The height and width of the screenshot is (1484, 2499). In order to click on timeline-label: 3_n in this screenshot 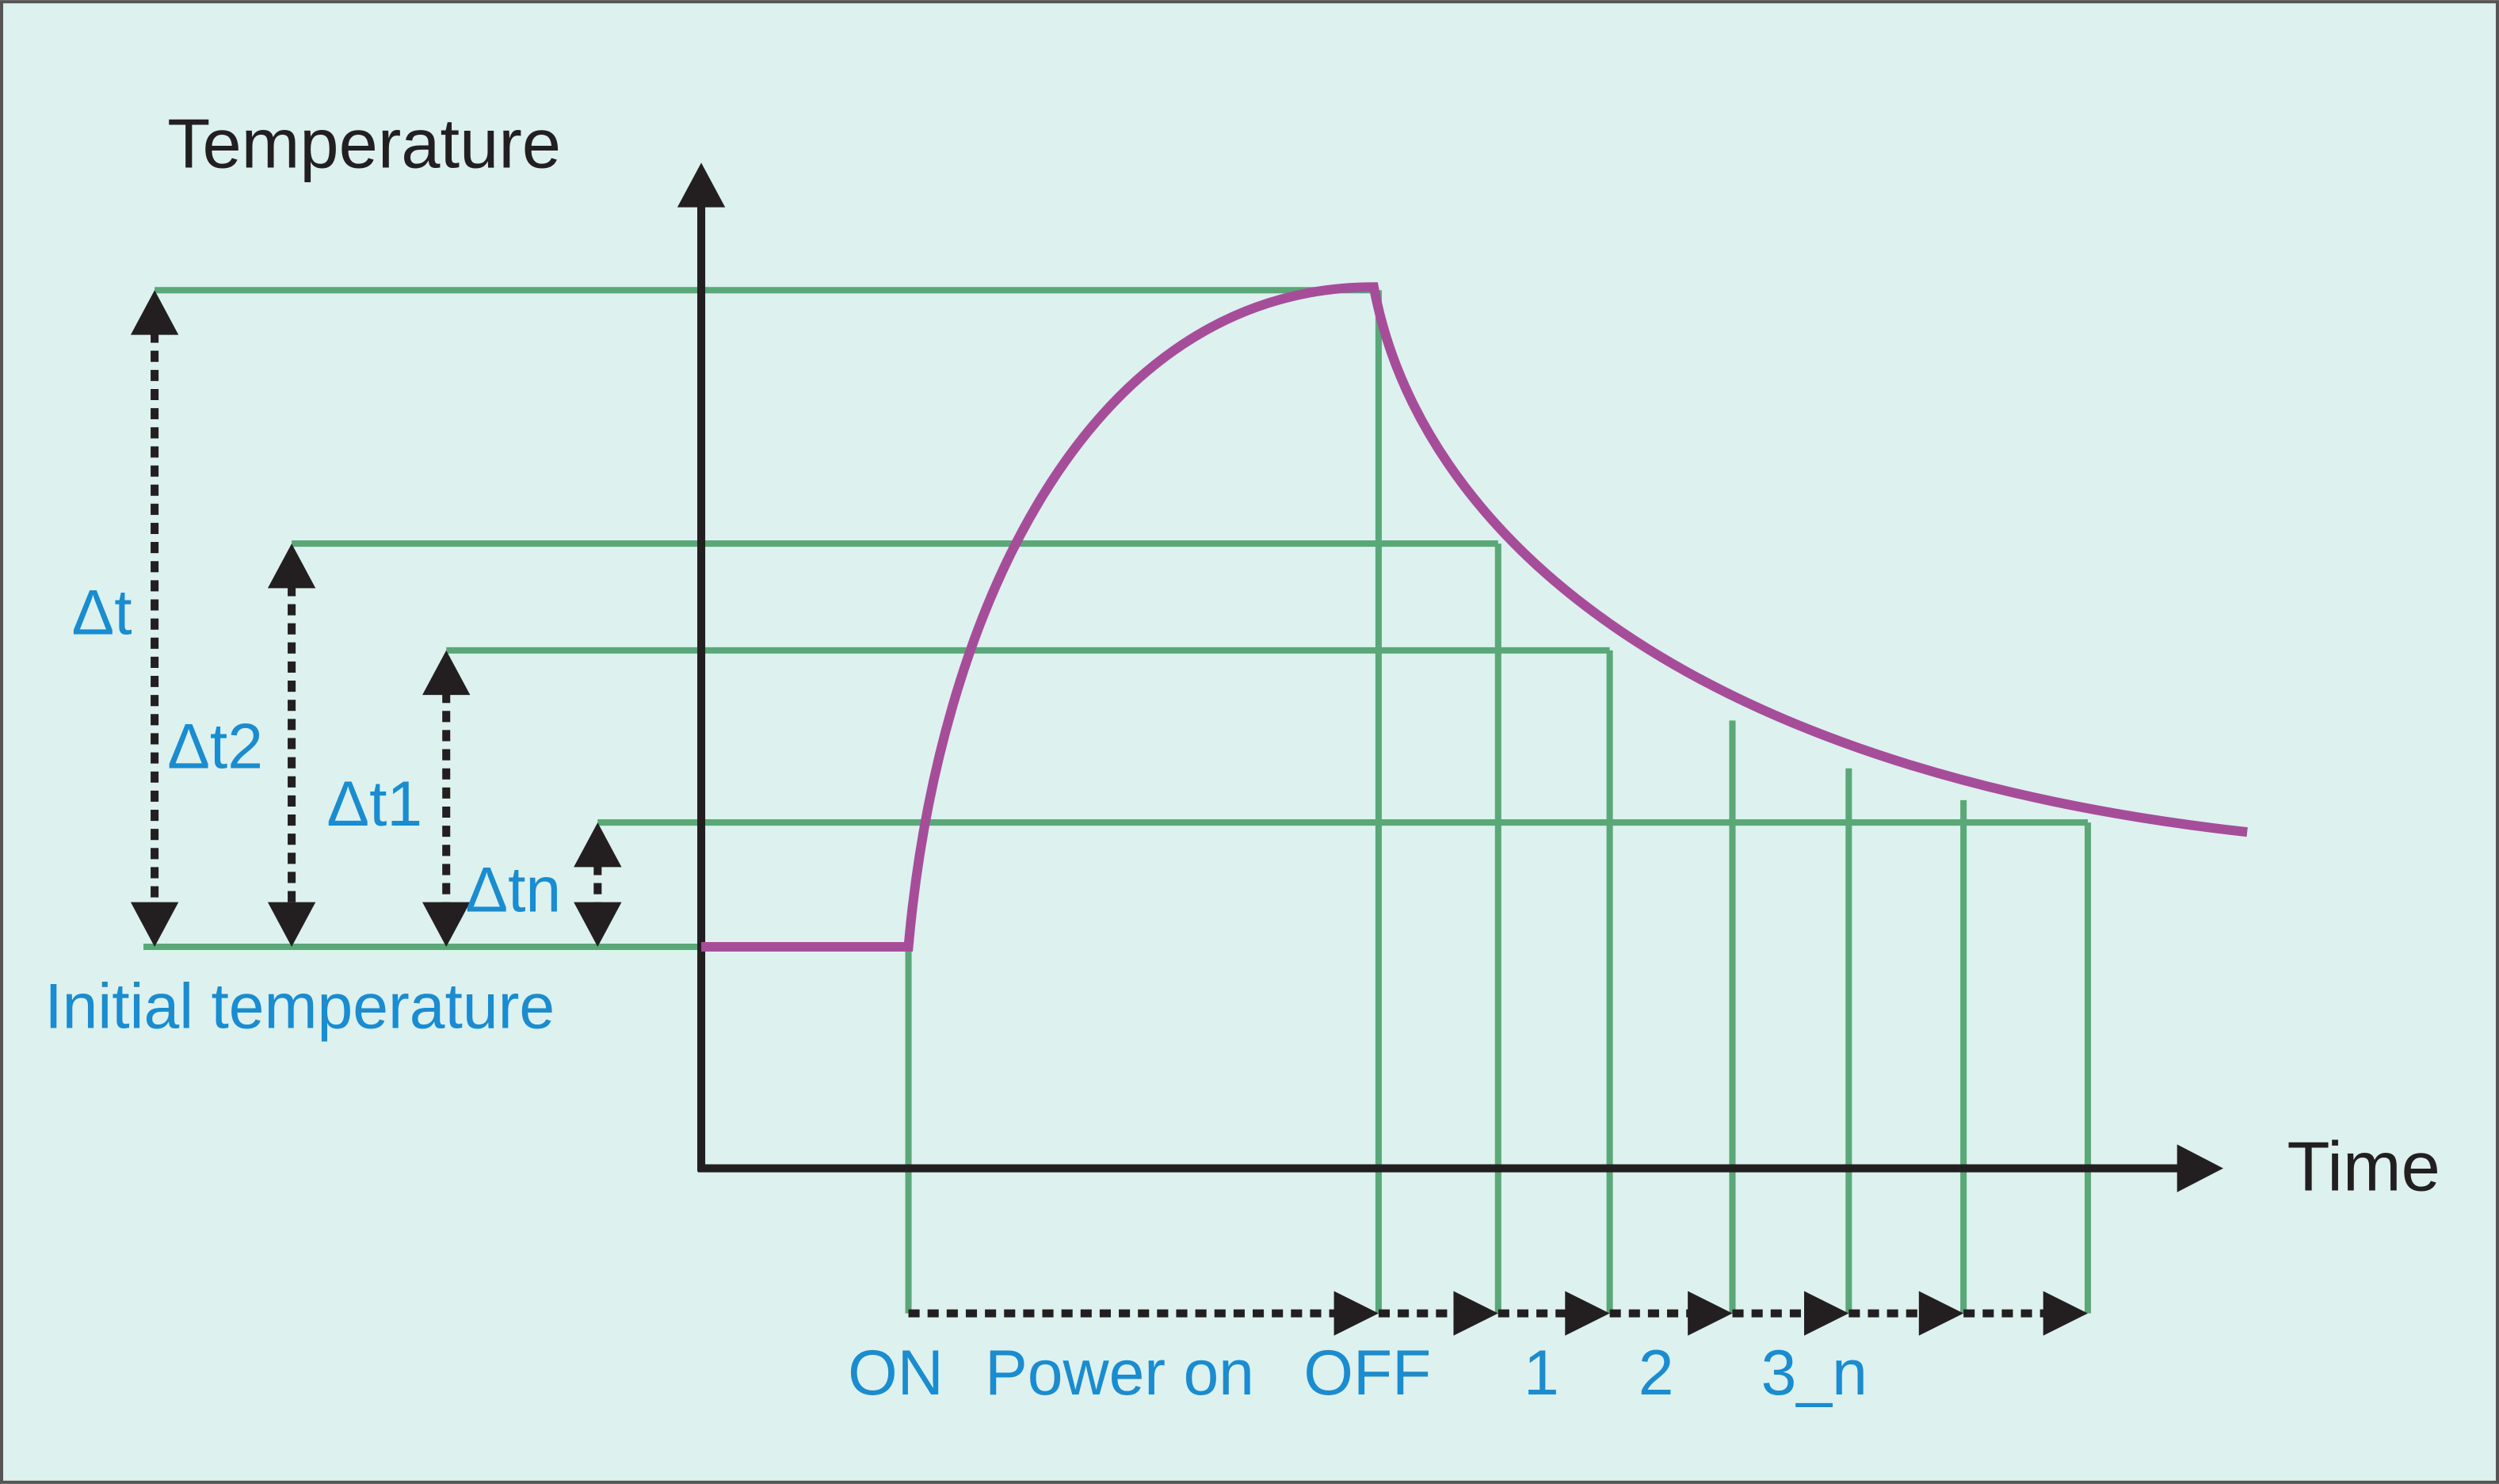, I will do `click(1814, 1373)`.